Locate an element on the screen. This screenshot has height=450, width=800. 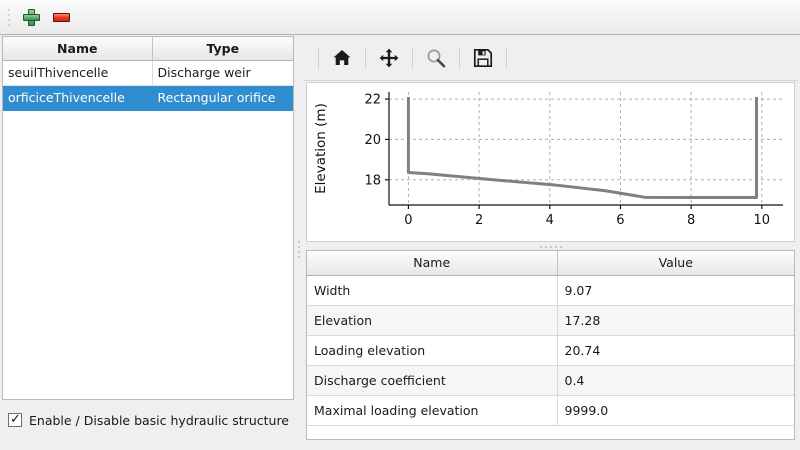
table-row: Discharge coefficient 0.4 is located at coordinates (550, 380).